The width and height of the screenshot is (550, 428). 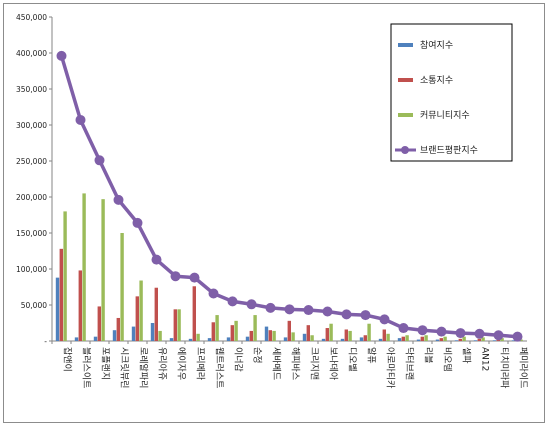 I want to click on x-tick-label: 디오벨, so click(x=352, y=359).